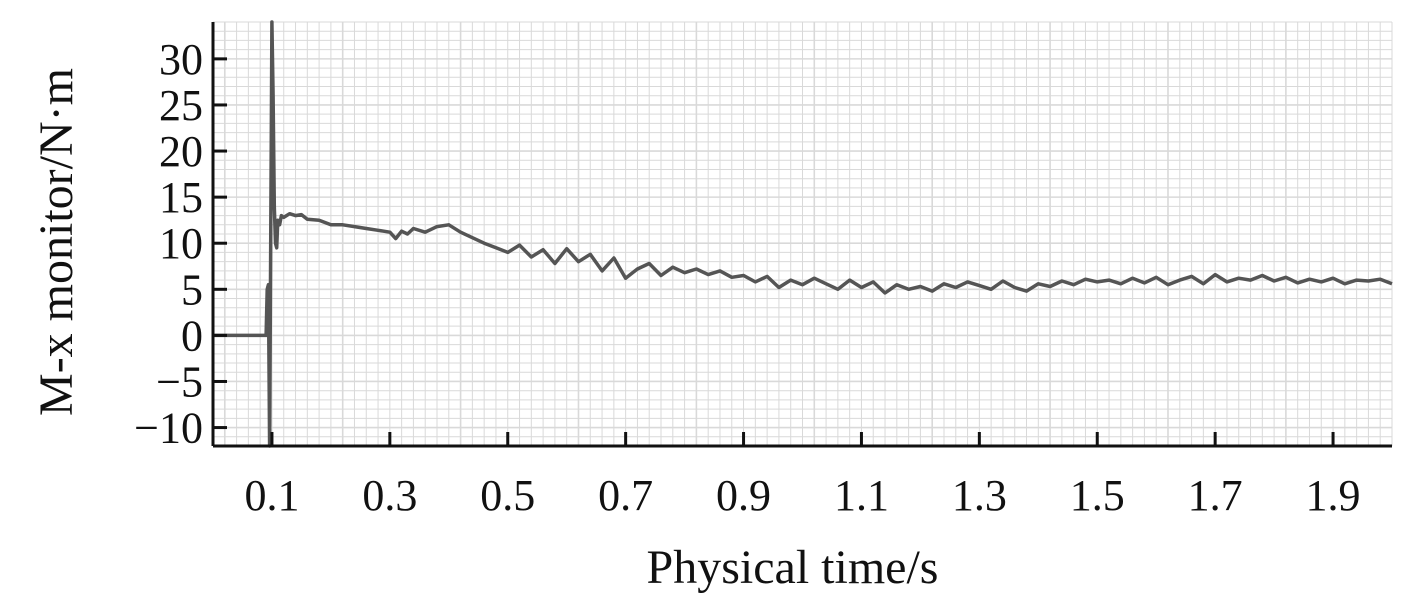  Describe the element at coordinates (507, 495) in the screenshot. I see `x-tick-label: 0.5` at that location.